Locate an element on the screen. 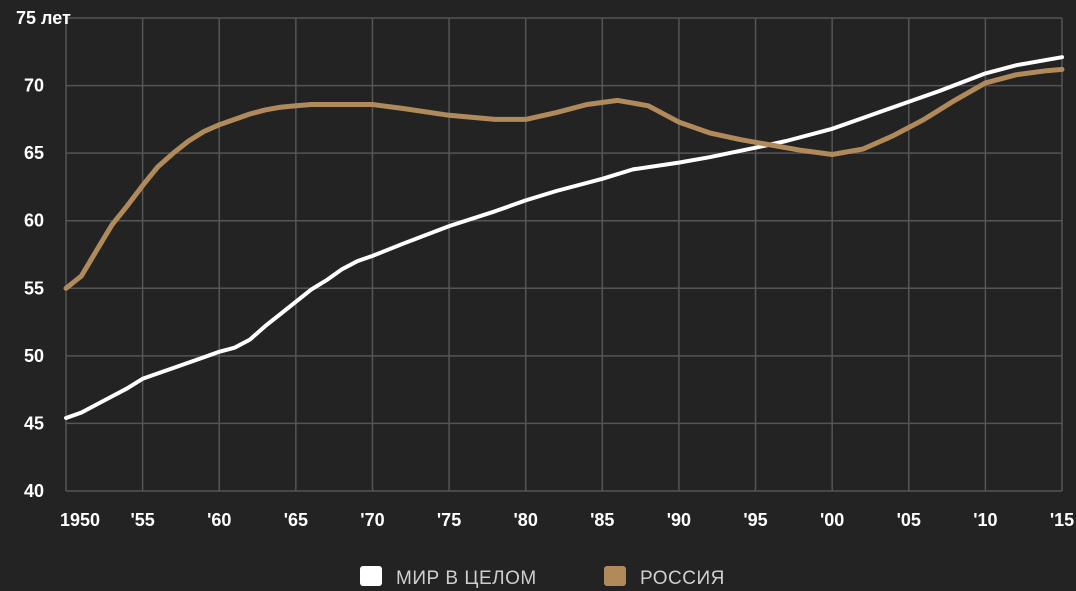 This screenshot has width=1076, height=591. y-tick-label: 70 is located at coordinates (34, 86).